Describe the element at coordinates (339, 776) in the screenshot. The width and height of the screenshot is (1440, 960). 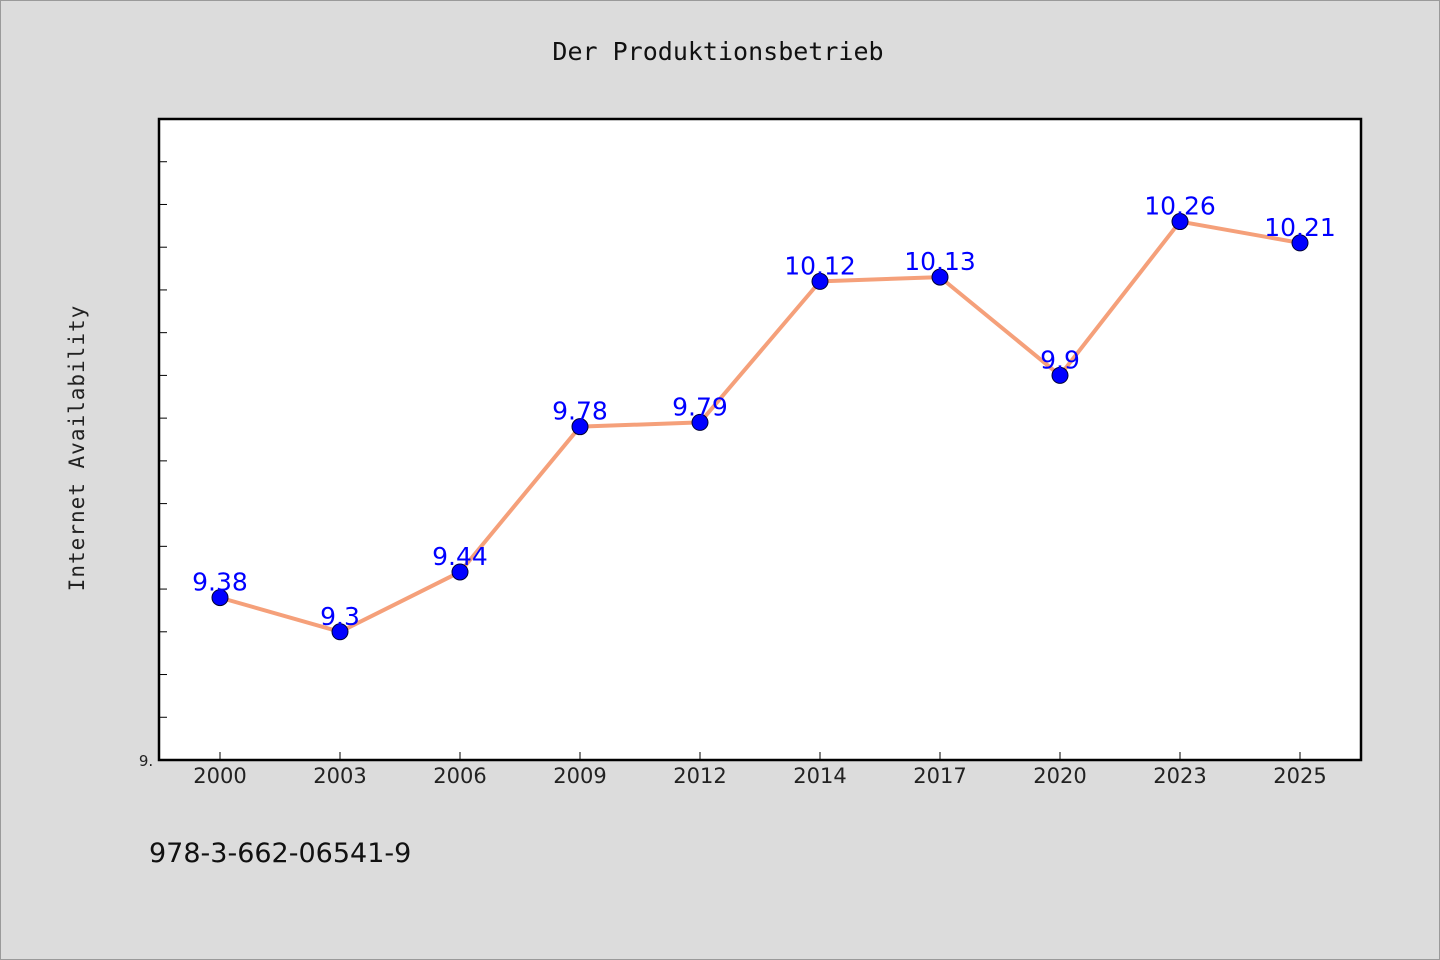
I see `x-tick-label: 2003` at that location.